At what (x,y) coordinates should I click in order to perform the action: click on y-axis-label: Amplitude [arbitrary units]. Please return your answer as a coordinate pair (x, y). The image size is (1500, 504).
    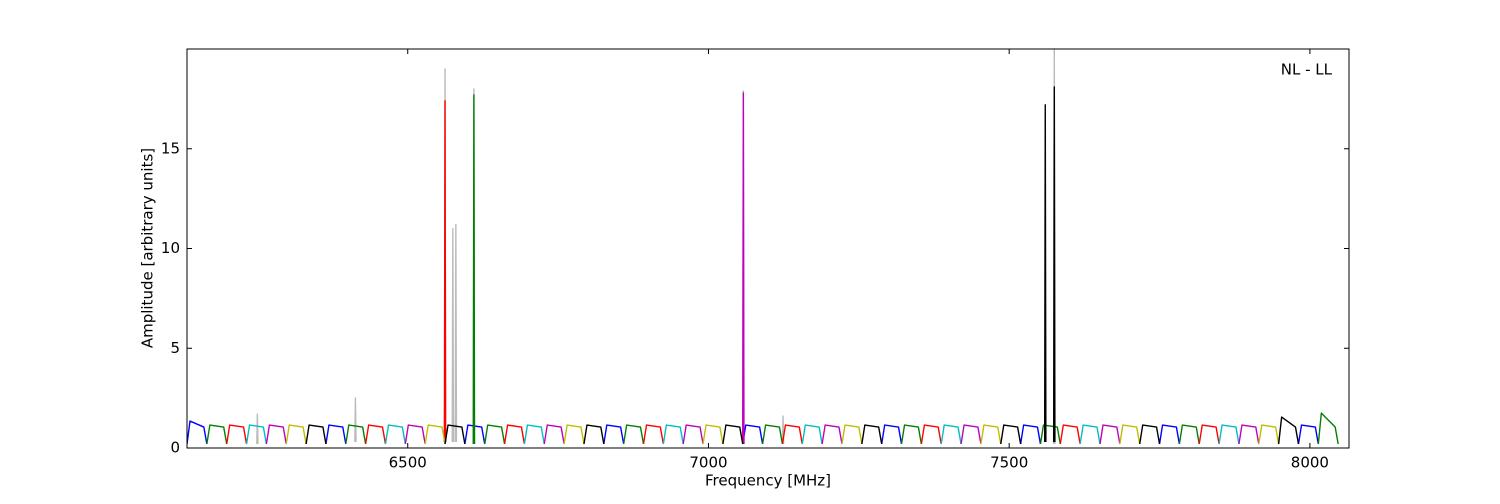
    Looking at the image, I should click on (148, 248).